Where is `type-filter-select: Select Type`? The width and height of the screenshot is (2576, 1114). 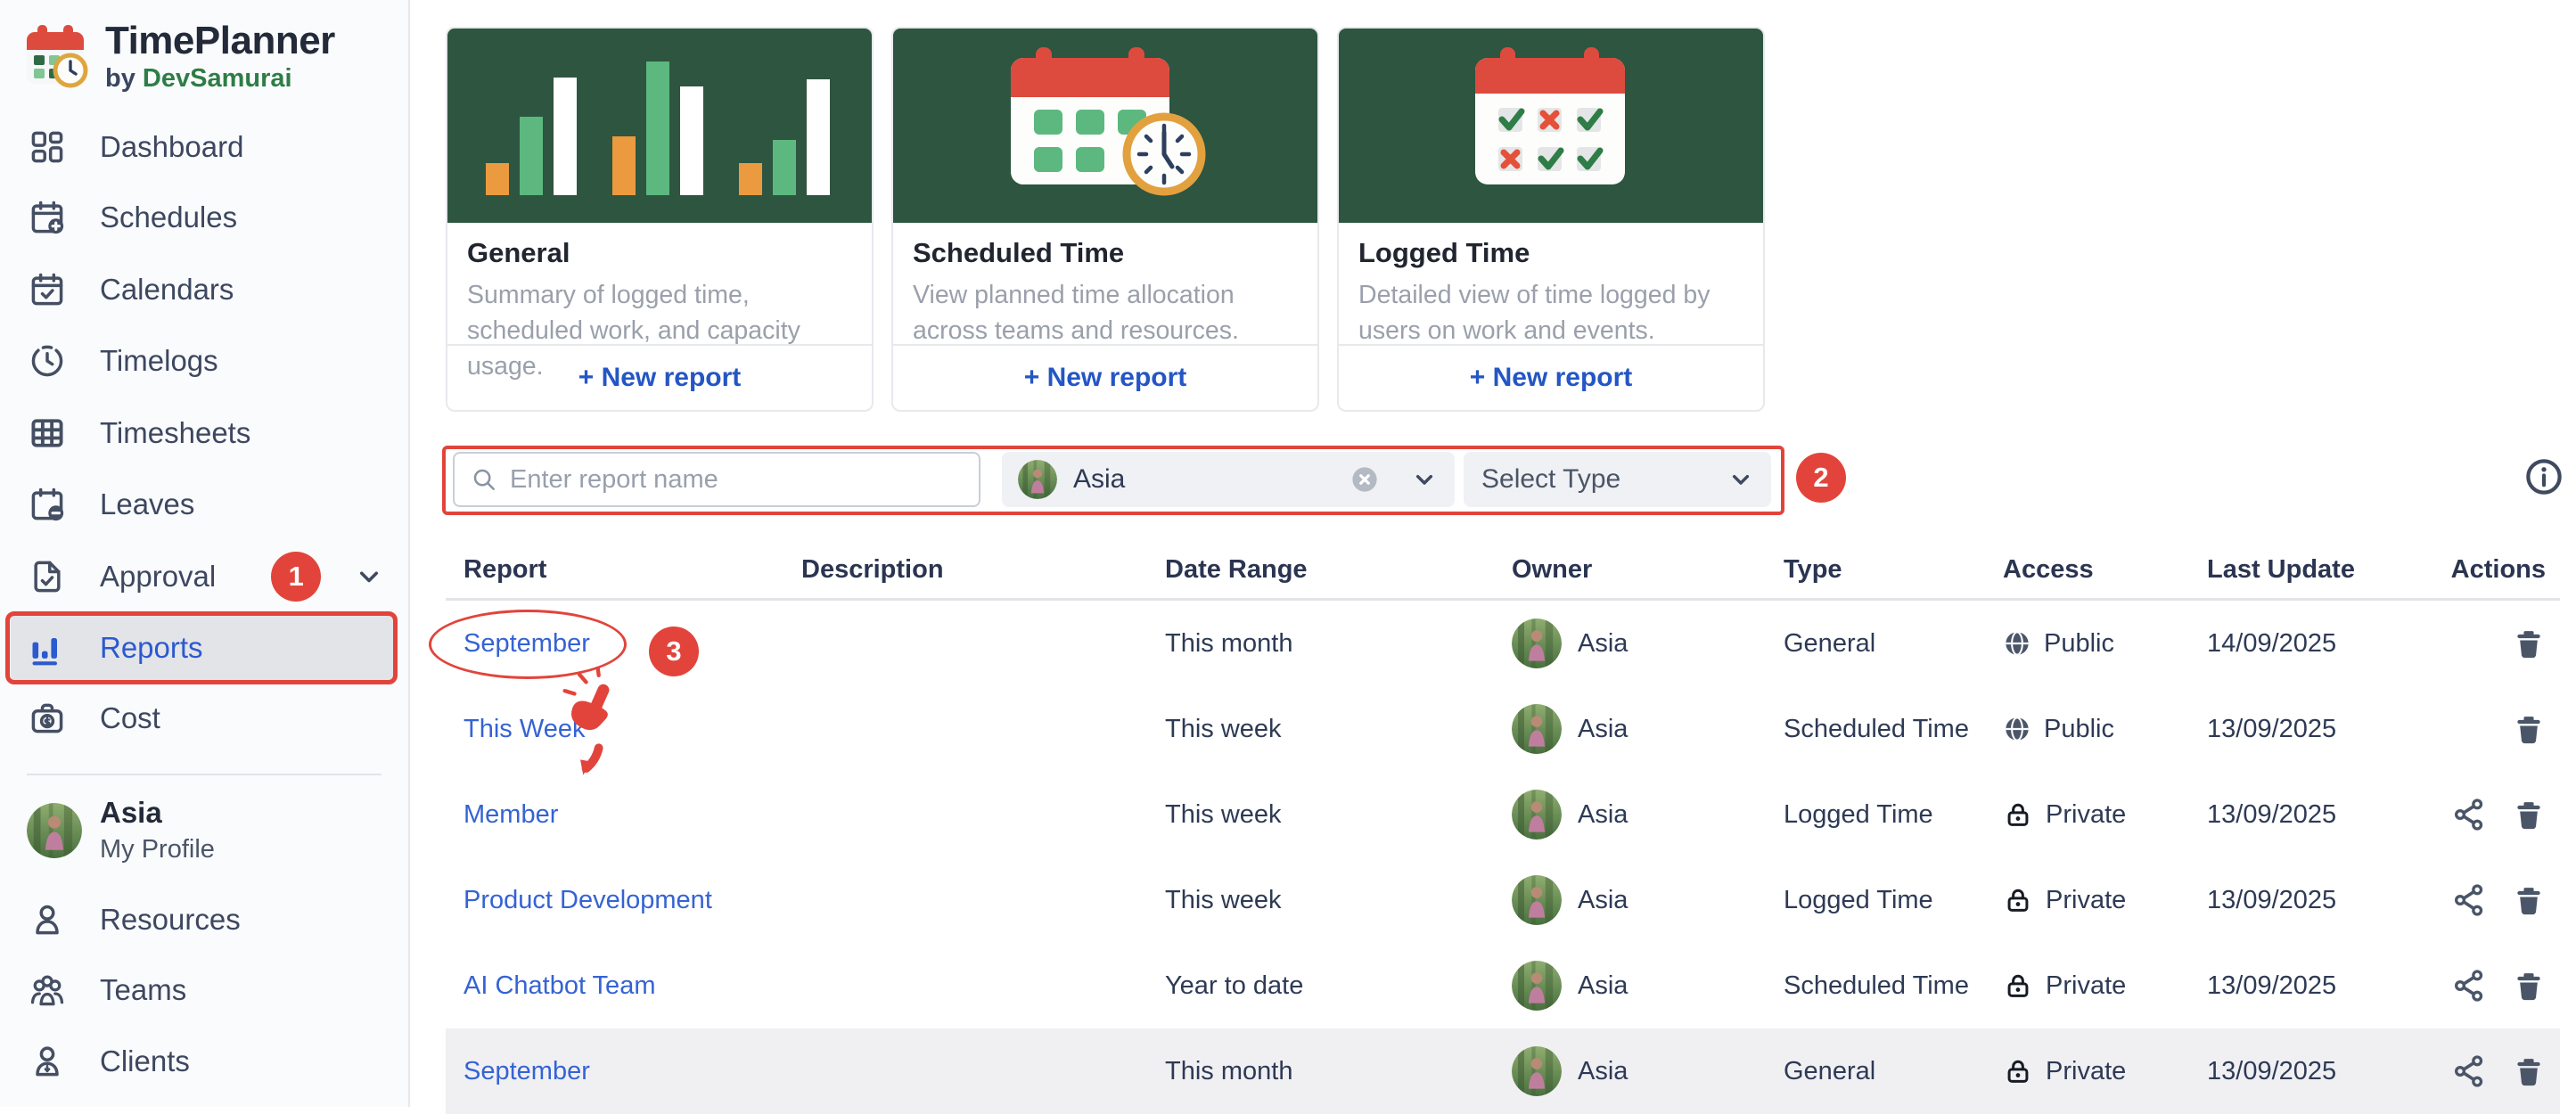 type-filter-select: Select Type is located at coordinates (1617, 480).